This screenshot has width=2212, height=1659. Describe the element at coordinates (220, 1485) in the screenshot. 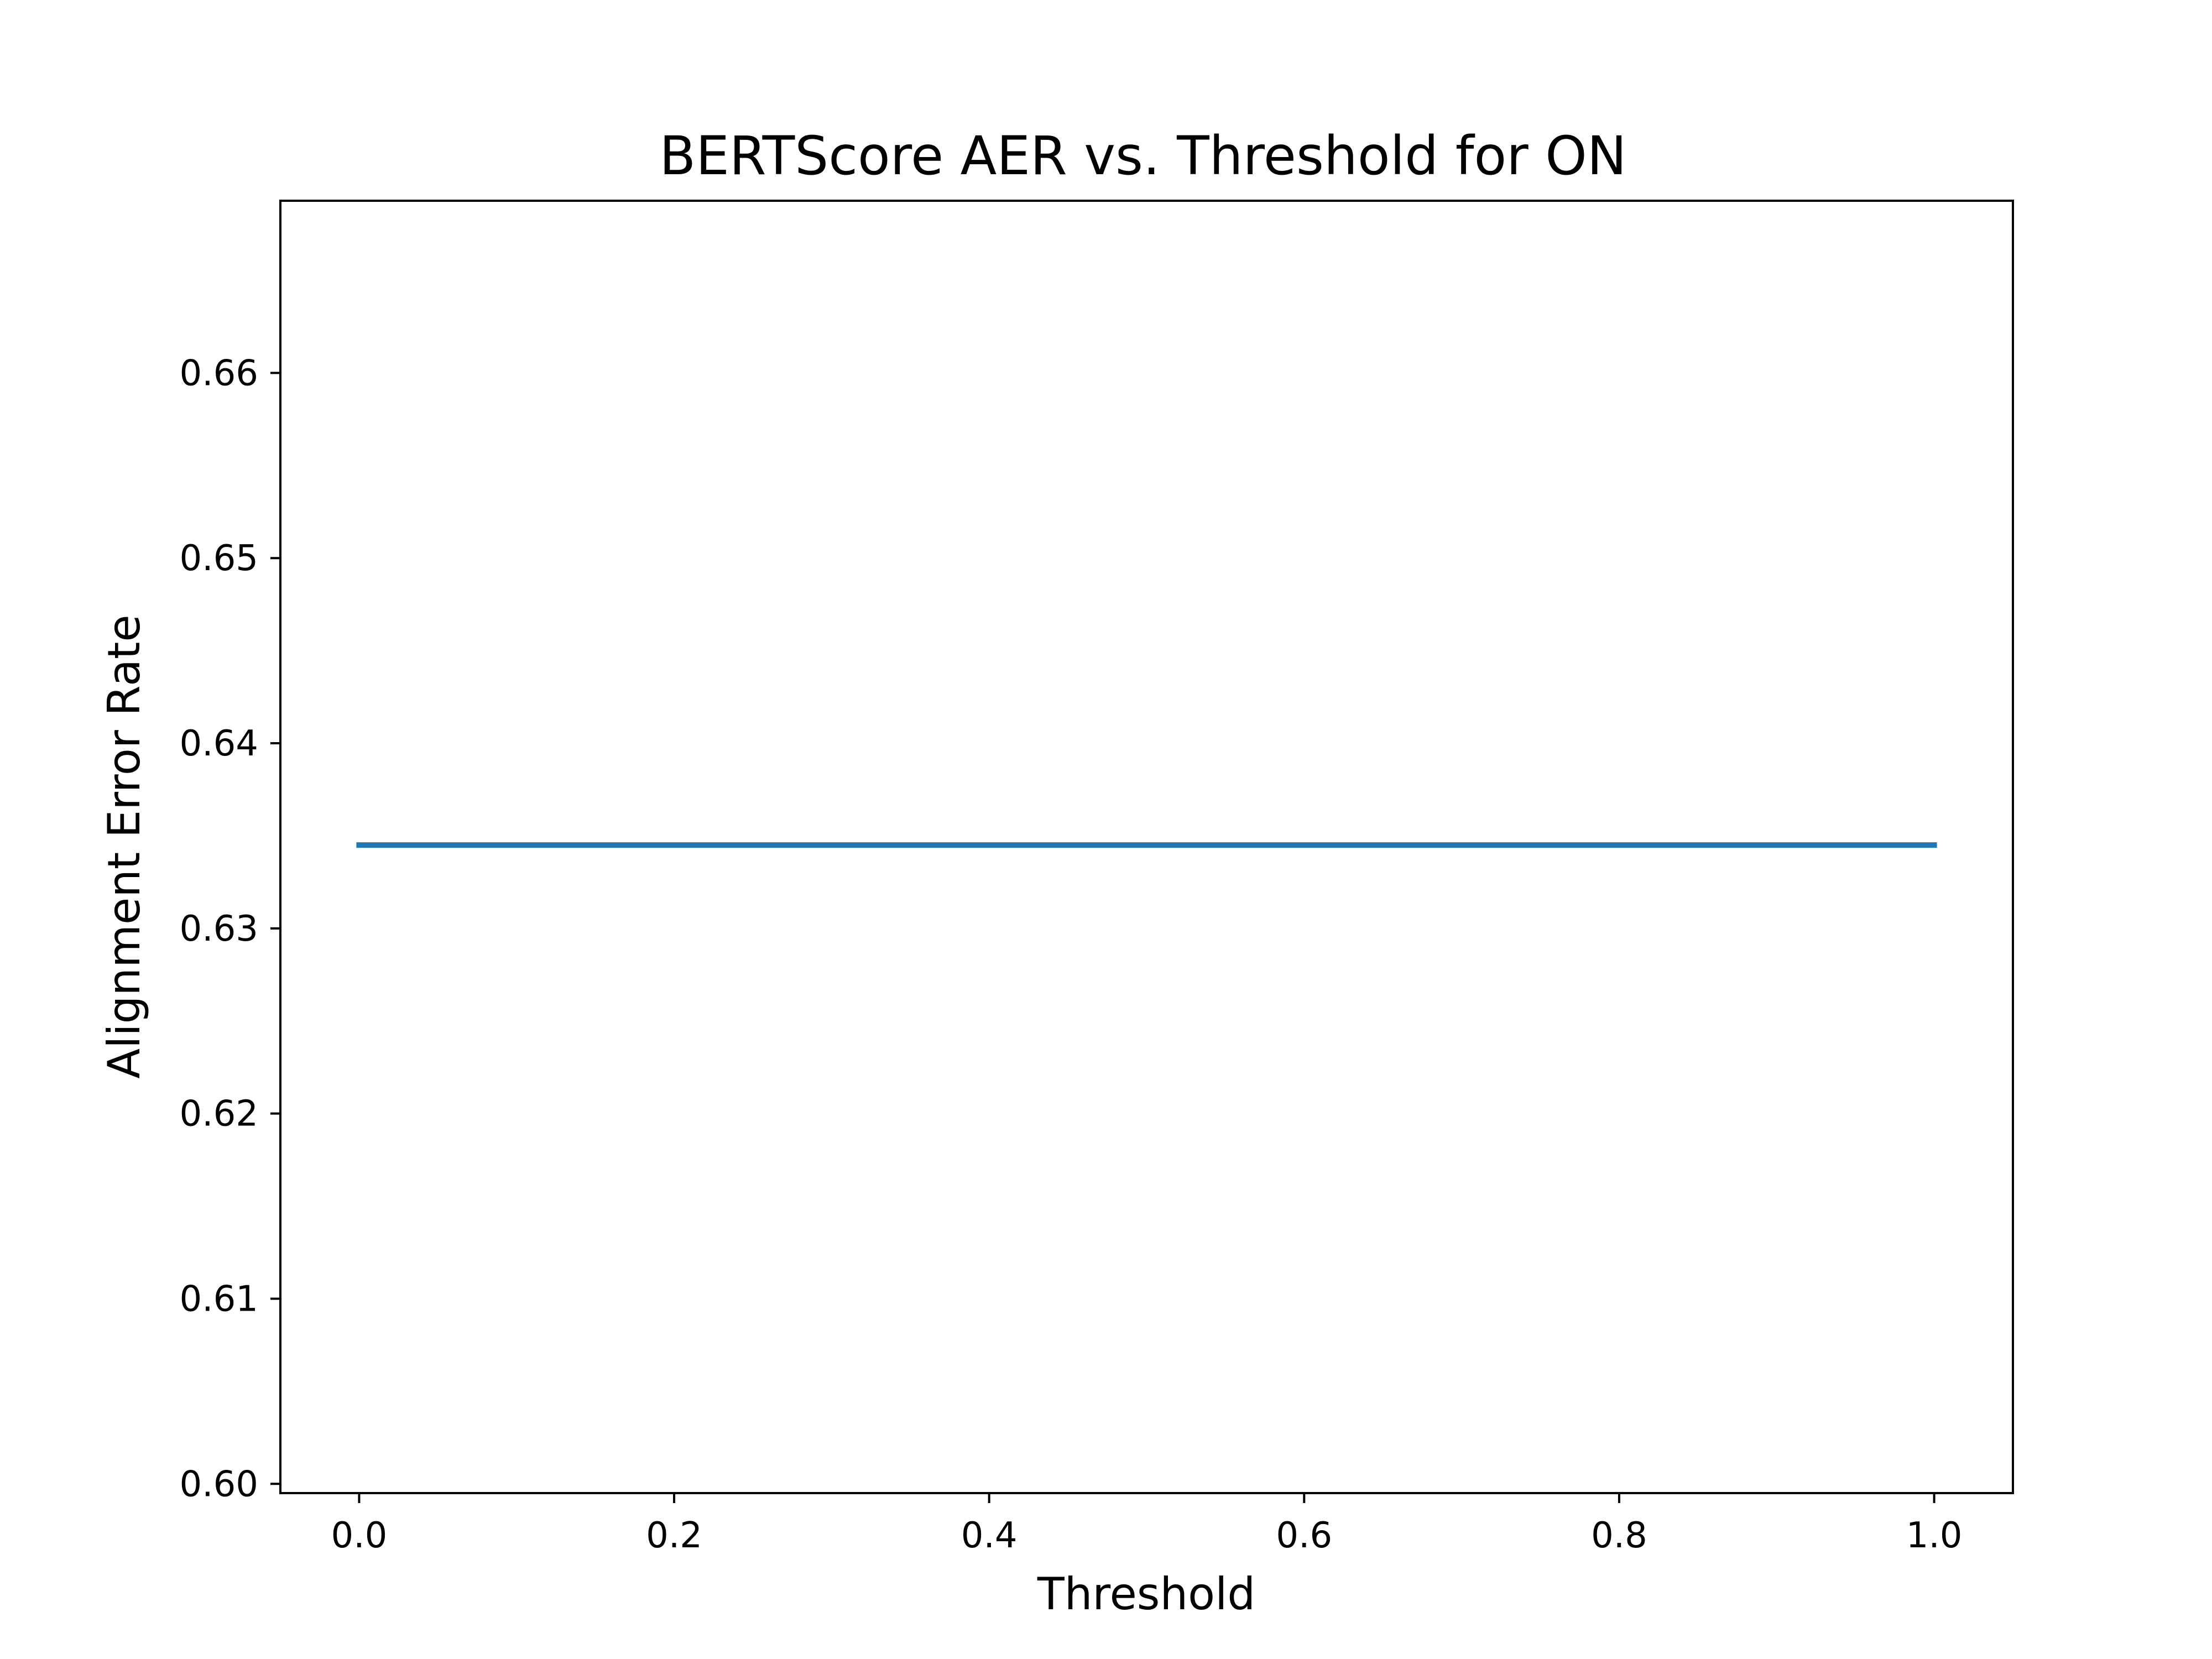

I see `y-tick-label: 0.60` at that location.